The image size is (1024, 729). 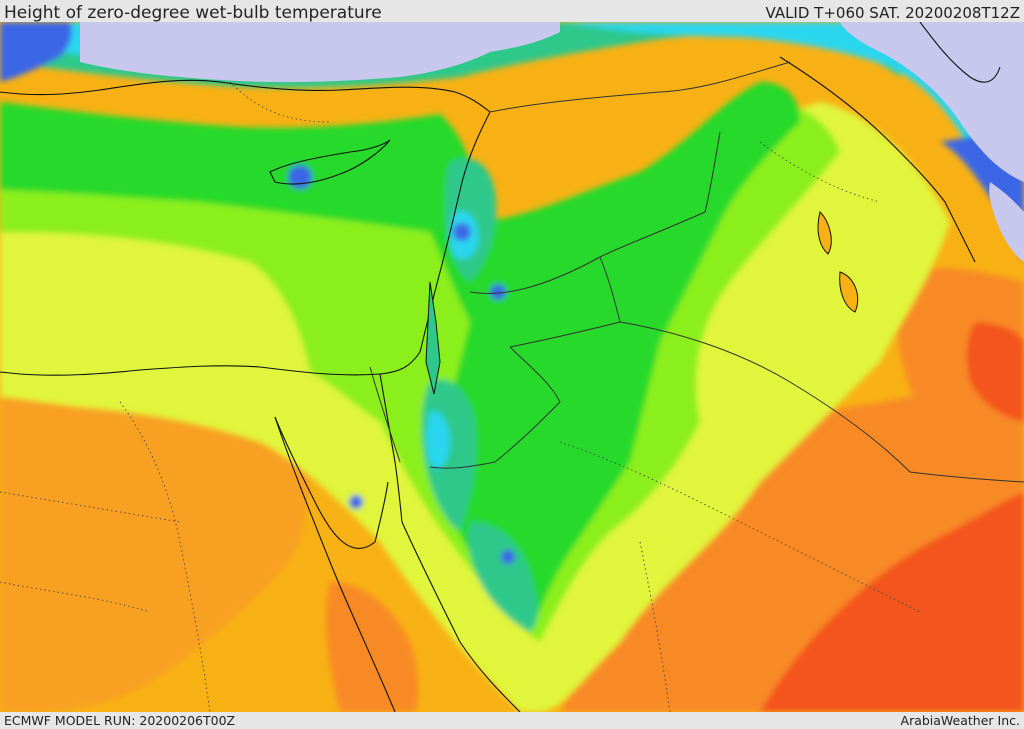 What do you see at coordinates (372, 647) in the screenshot?
I see `field-orange-redsea` at bounding box center [372, 647].